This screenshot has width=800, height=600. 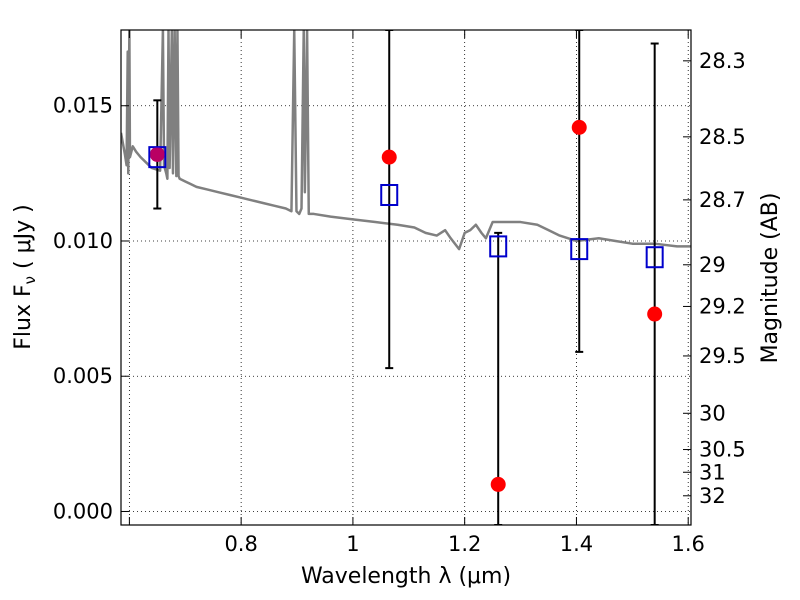 What do you see at coordinates (722, 200) in the screenshot?
I see `mag-tick-label: 28.7` at bounding box center [722, 200].